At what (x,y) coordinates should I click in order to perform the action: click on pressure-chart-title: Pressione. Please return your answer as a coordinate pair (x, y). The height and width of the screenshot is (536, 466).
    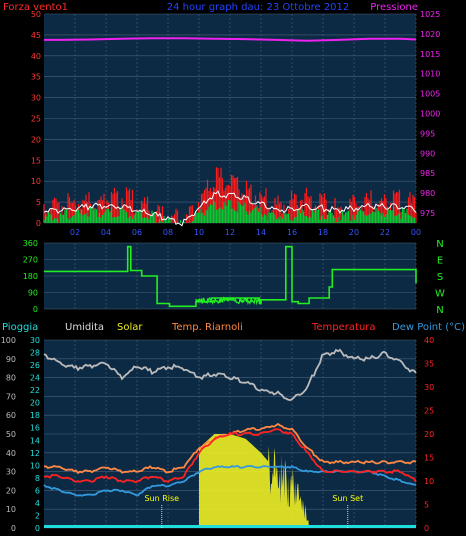
    Looking at the image, I should click on (394, 7).